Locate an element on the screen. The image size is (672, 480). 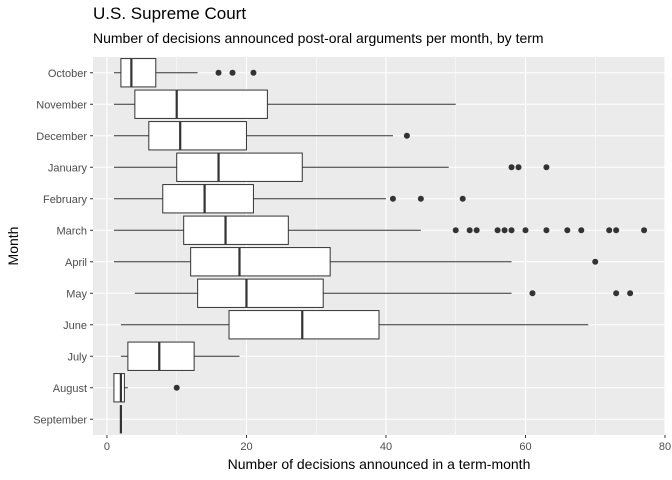
x-tick-label: 40 is located at coordinates (386, 447).